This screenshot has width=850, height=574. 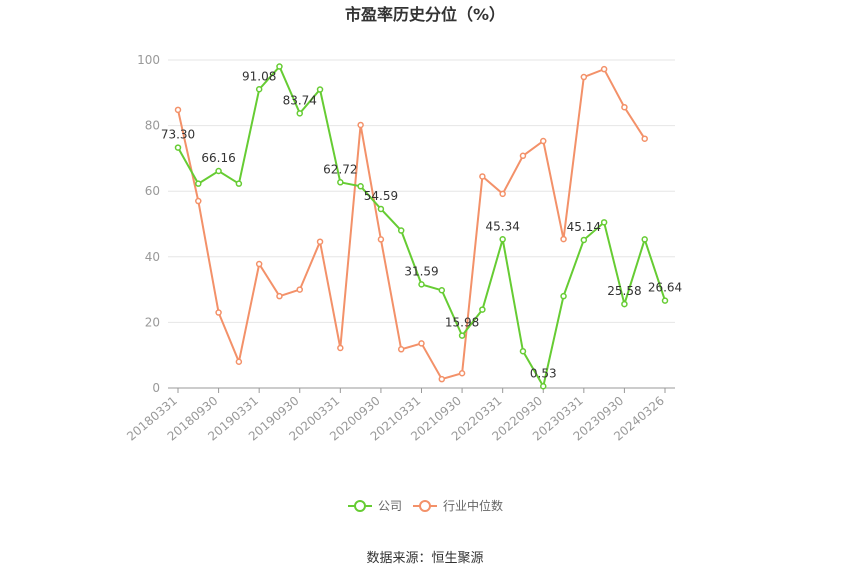 I want to click on legend-item-company: 公司, so click(x=375, y=506).